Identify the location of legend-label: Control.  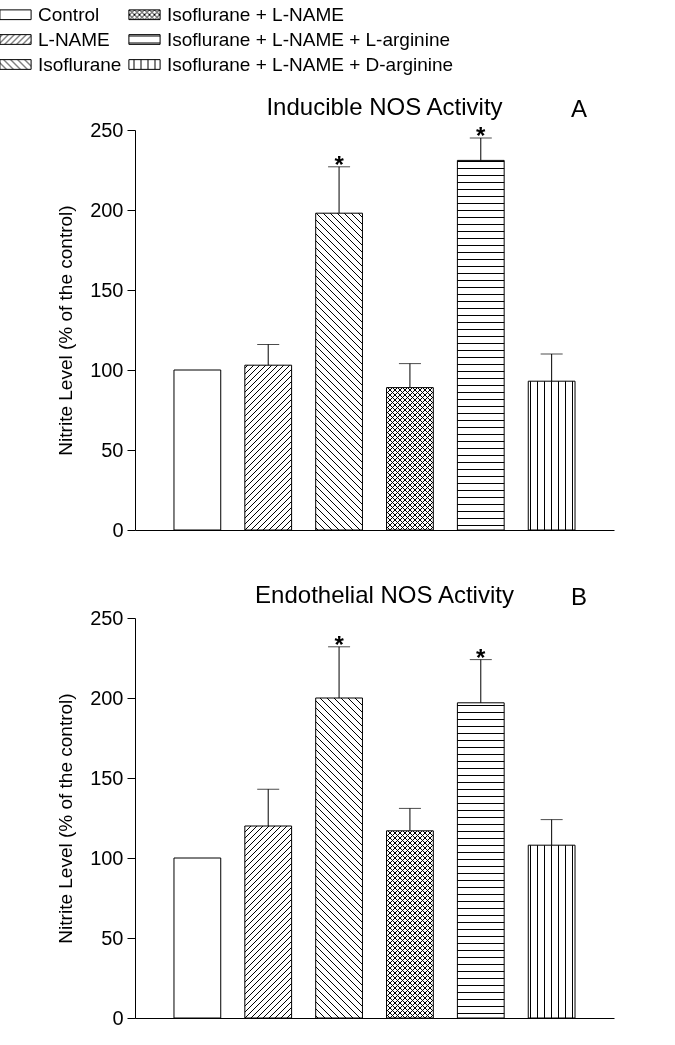
(69, 14).